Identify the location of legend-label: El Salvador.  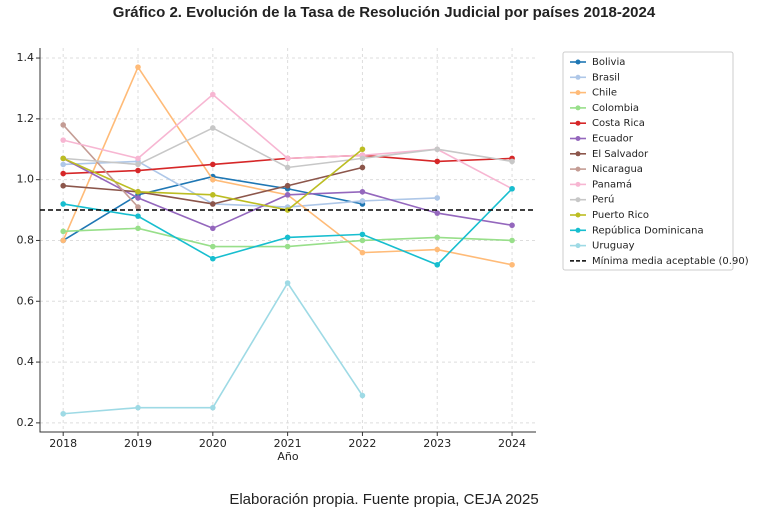
(620, 154).